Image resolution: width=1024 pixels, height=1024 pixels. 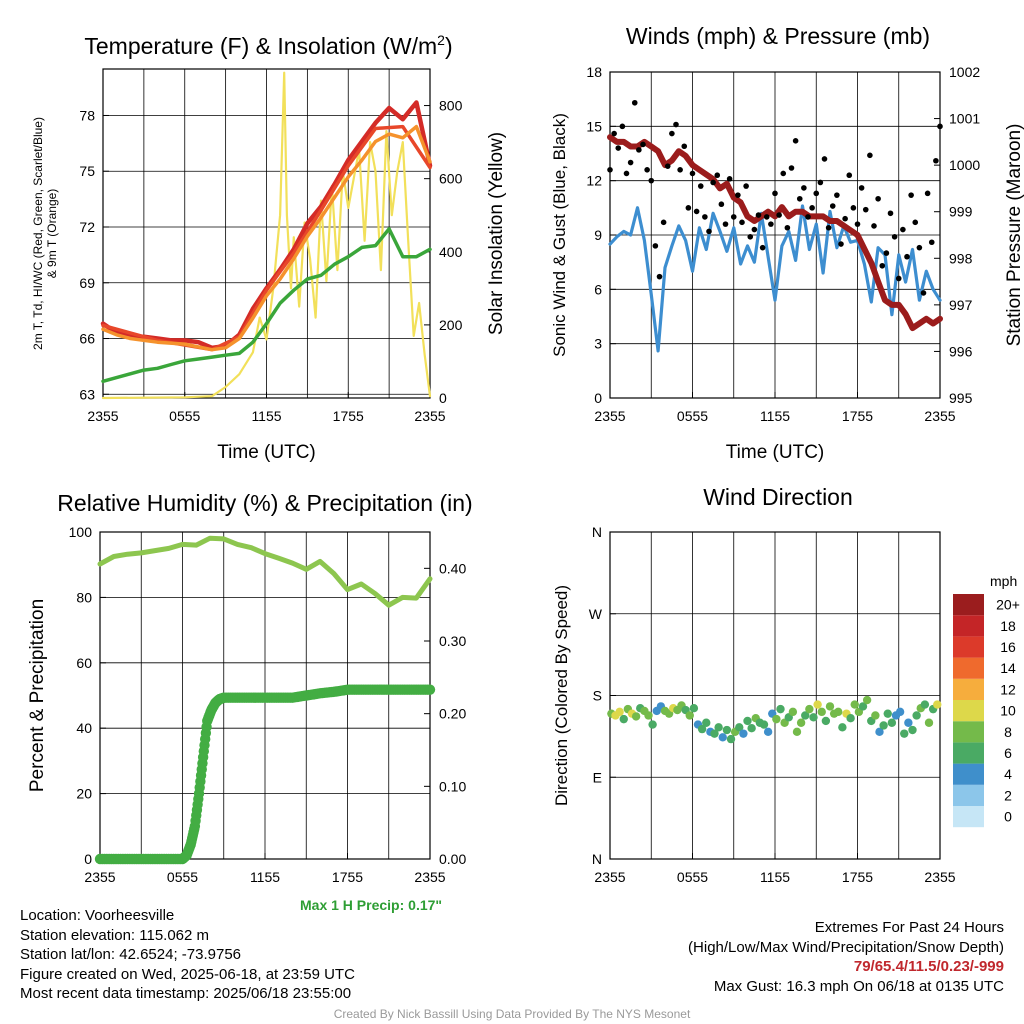 What do you see at coordinates (1003, 581) in the screenshot?
I see `colorbar-title: mph` at bounding box center [1003, 581].